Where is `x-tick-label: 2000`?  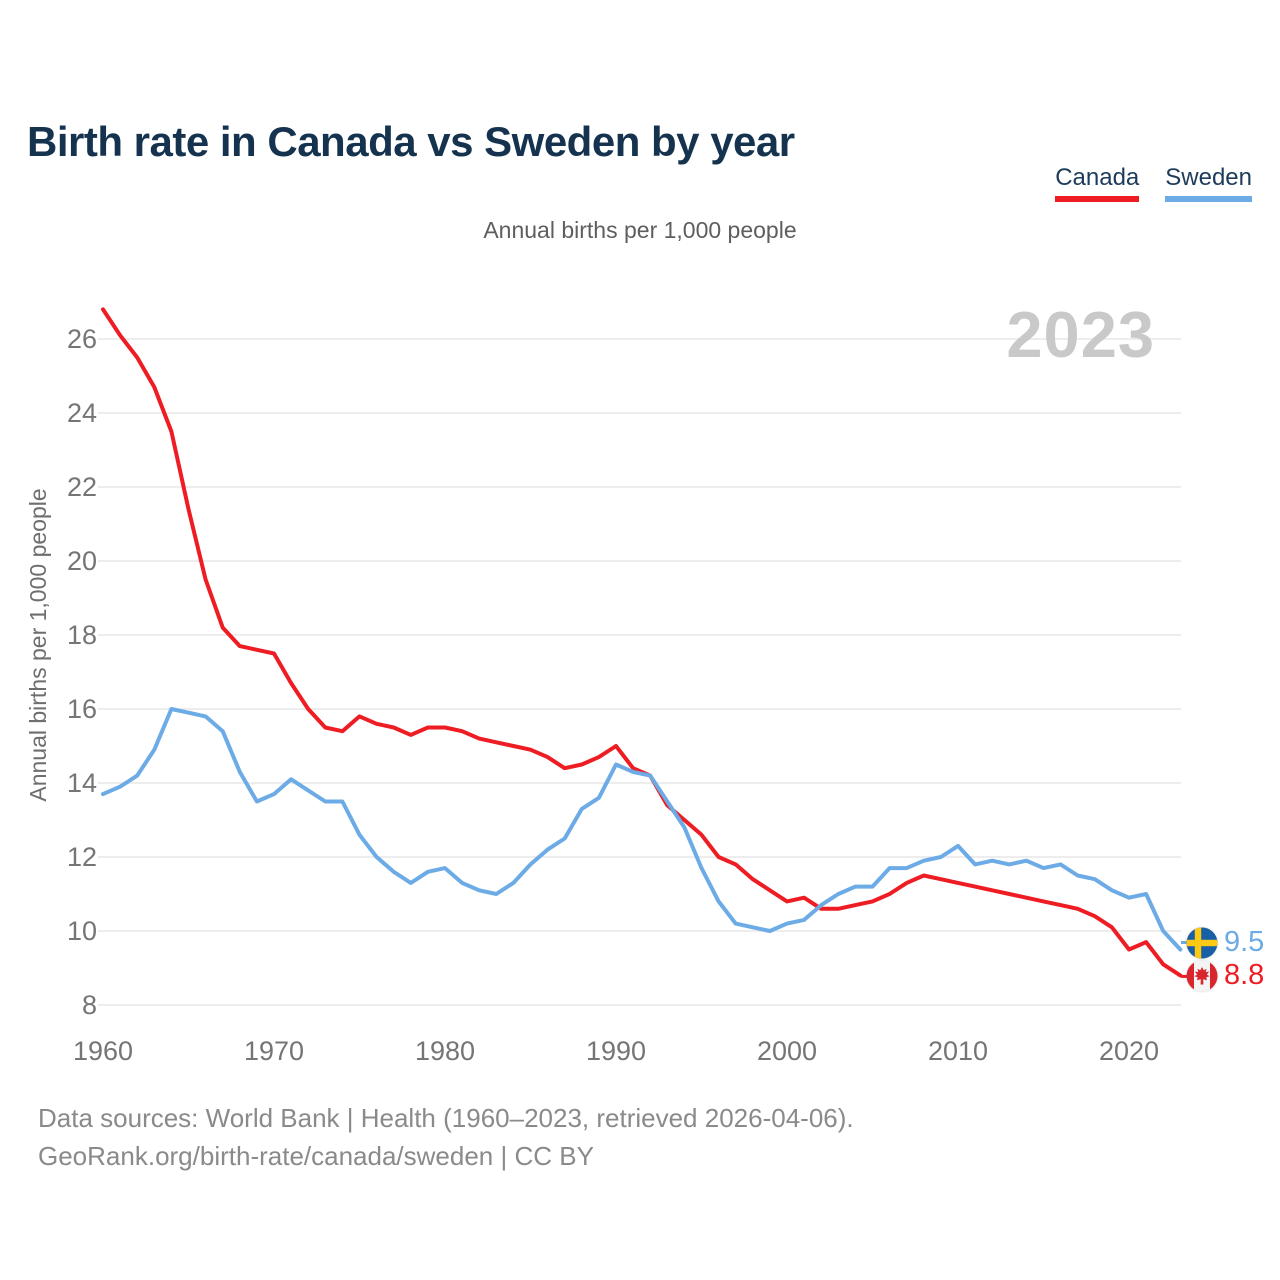
x-tick-label: 2000 is located at coordinates (787, 1051).